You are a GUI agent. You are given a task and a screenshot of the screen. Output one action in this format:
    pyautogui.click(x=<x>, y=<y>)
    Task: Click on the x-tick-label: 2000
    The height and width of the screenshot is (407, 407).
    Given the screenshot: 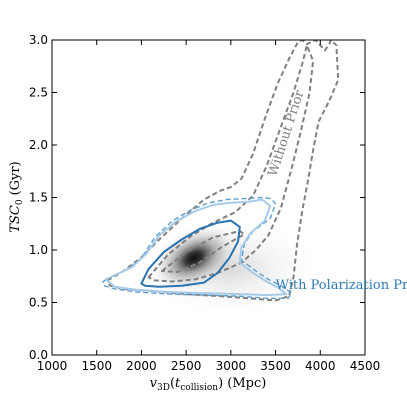 What is the action you would take?
    pyautogui.click(x=141, y=366)
    